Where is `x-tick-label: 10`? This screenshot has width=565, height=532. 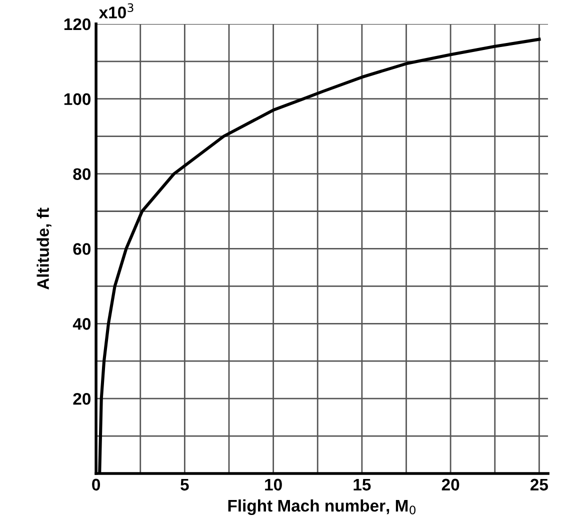
x-tick-label: 10 is located at coordinates (273, 484).